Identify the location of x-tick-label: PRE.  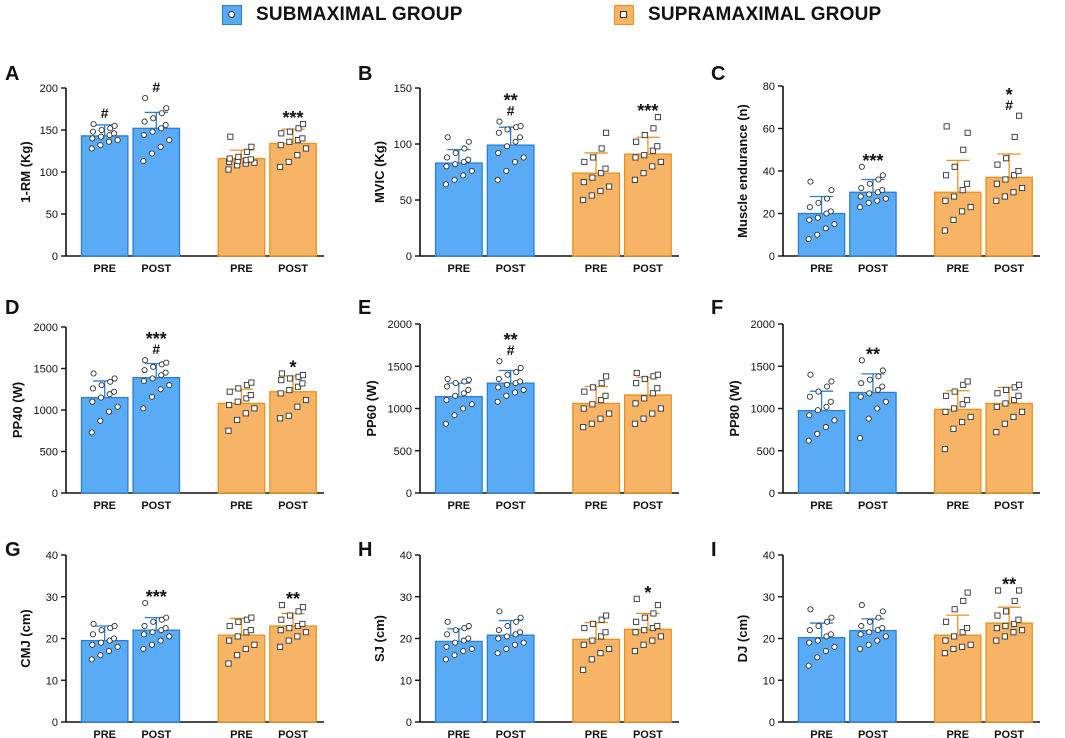
(596, 506).